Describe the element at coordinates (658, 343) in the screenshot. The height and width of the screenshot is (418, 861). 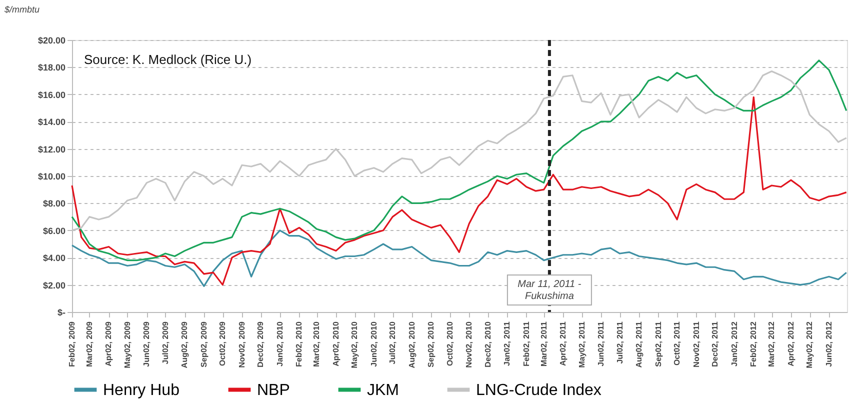
I see `x-tick-label: Sep02, 2011` at that location.